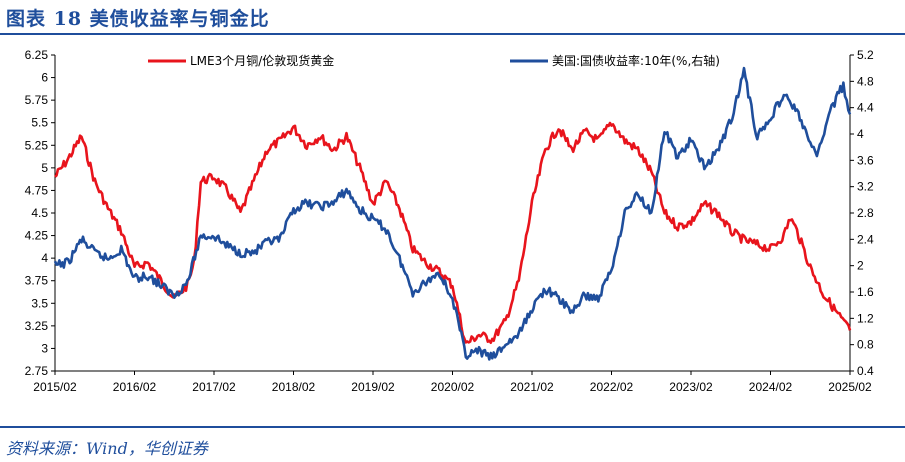 Image resolution: width=905 pixels, height=462 pixels. Describe the element at coordinates (865, 187) in the screenshot. I see `right-tick-label: 3.2` at that location.